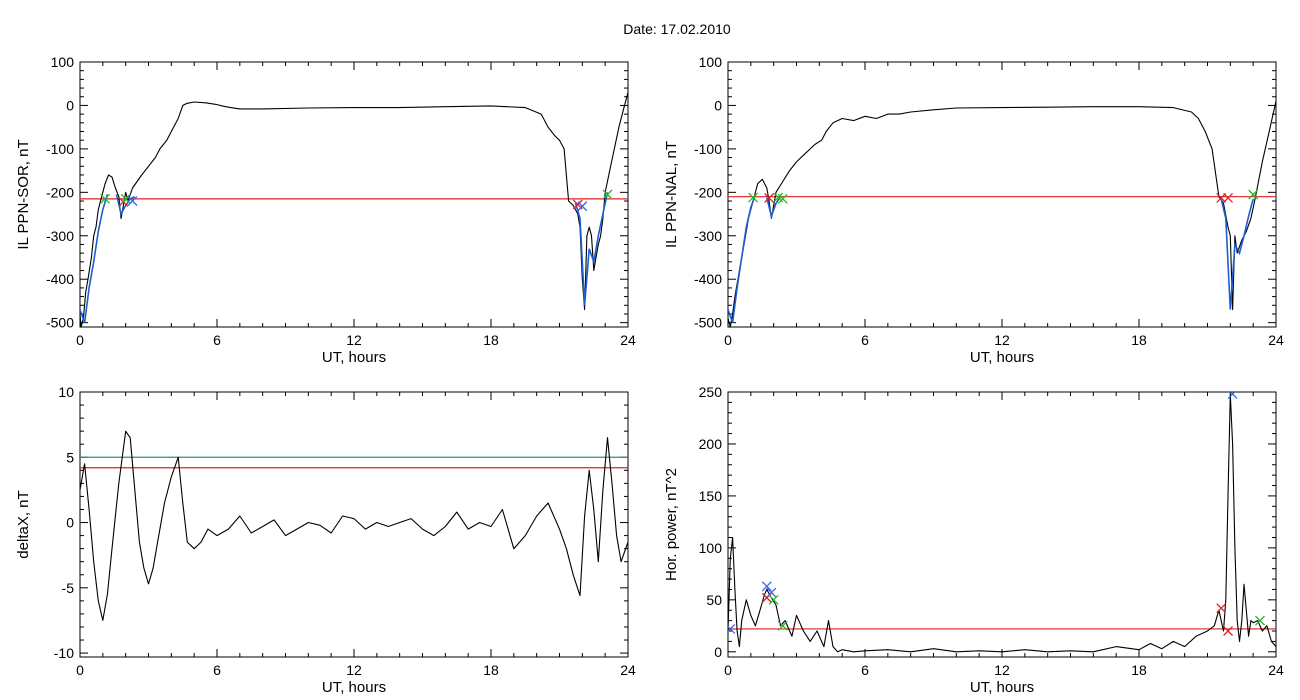 This screenshot has height=700, width=1300. Describe the element at coordinates (711, 444) in the screenshot. I see `y-tick-label: 200` at that location.